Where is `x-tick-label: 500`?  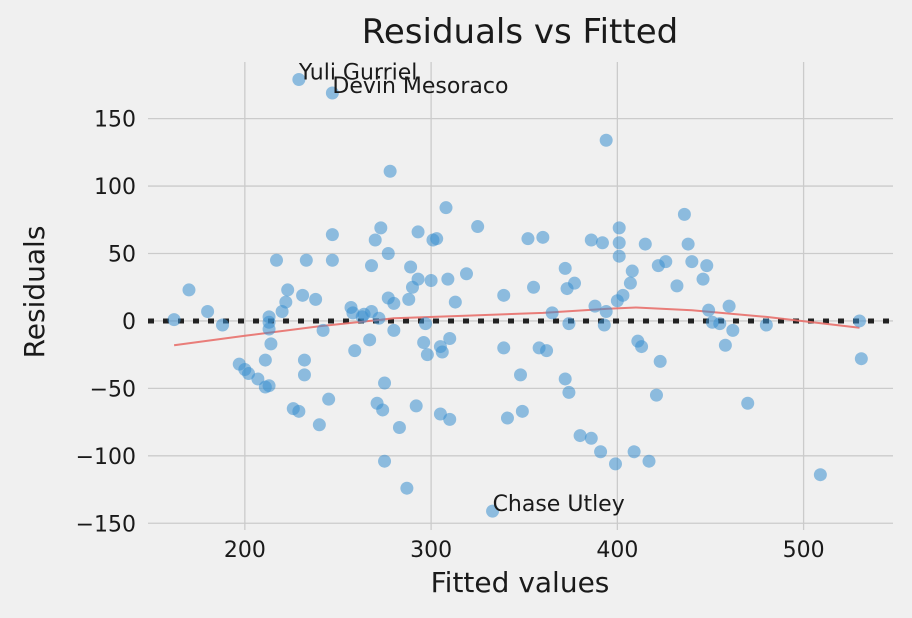
x-tick-label: 500 is located at coordinates (804, 550).